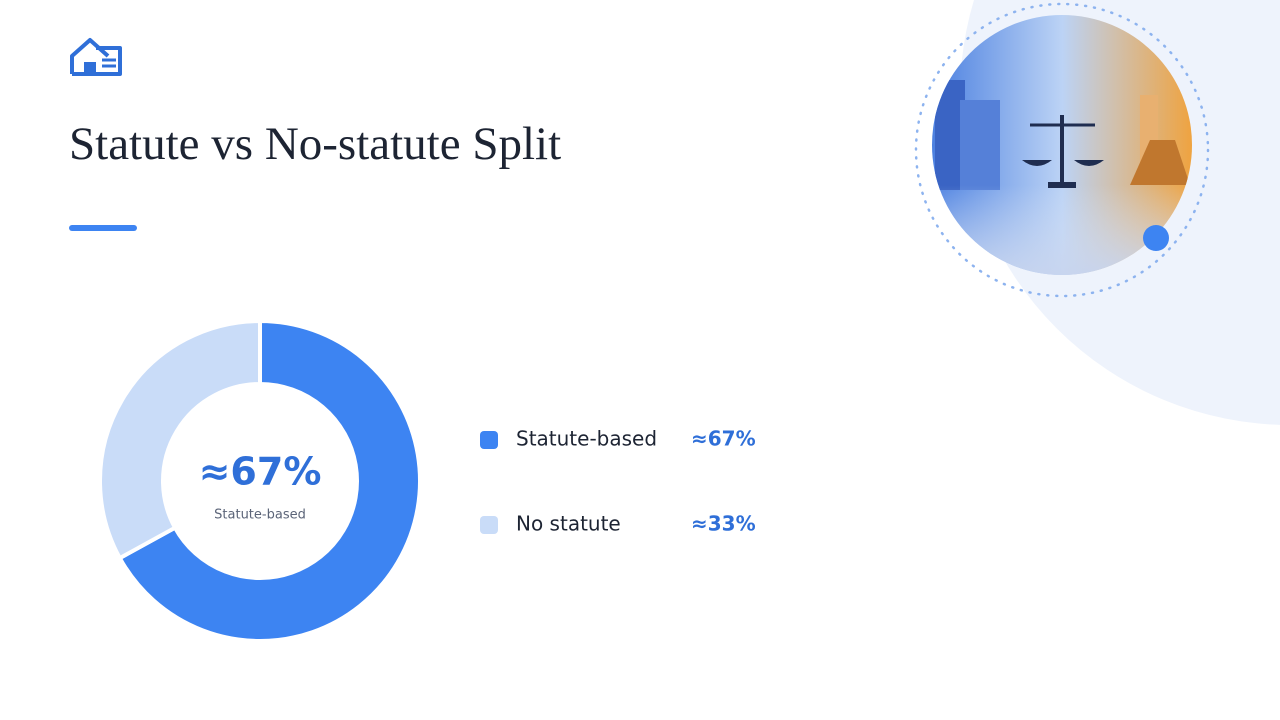 Image resolution: width=1280 pixels, height=720 pixels. I want to click on logo, so click(96, 57).